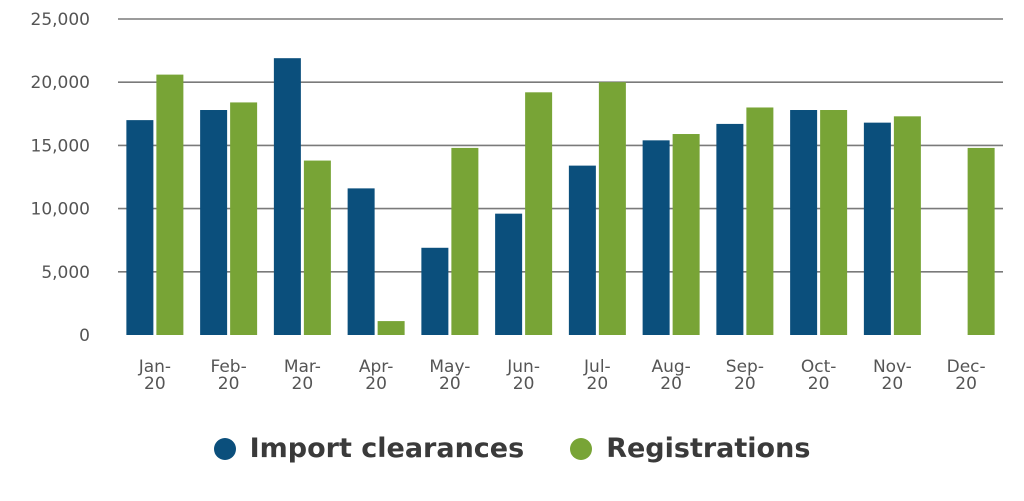 The width and height of the screenshot is (1024, 501). What do you see at coordinates (154, 375) in the screenshot?
I see `x-tick-label: Jan-20` at bounding box center [154, 375].